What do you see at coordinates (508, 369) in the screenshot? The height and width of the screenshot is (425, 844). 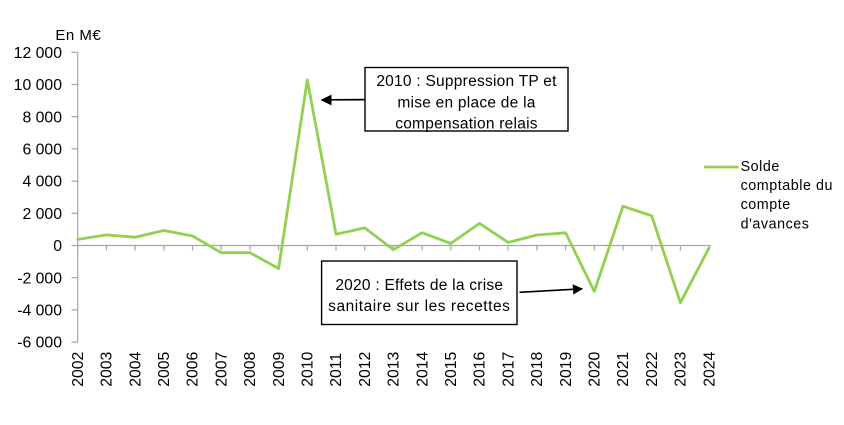 I see `svg-text: 2017` at bounding box center [508, 369].